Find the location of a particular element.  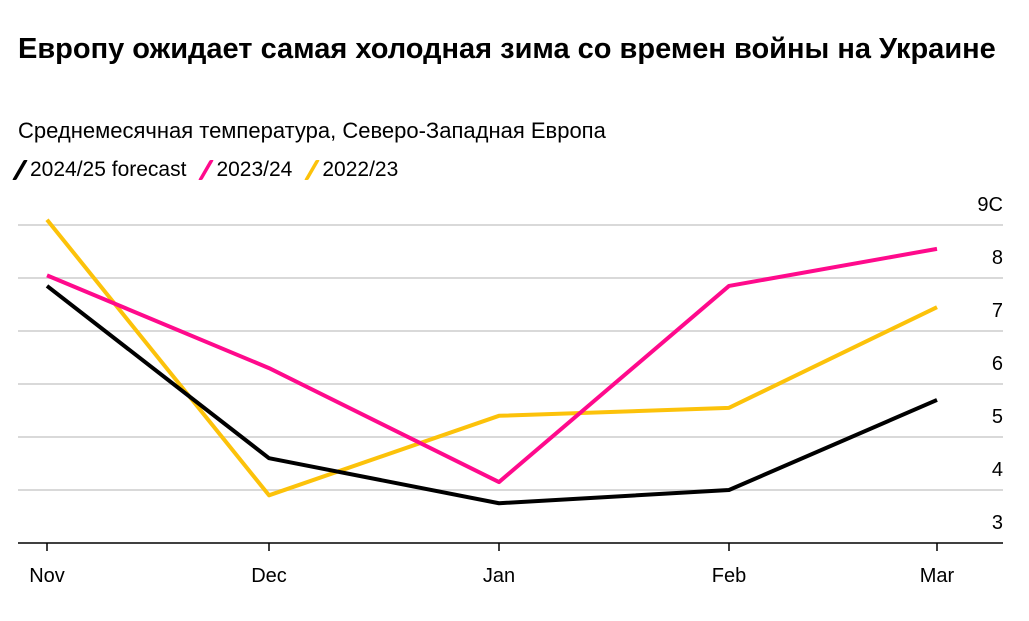

y-tick-label: 7 is located at coordinates (997, 311).